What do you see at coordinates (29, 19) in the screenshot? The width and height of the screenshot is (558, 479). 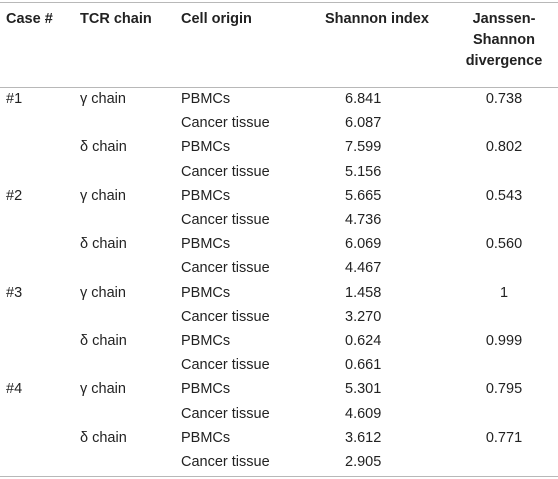 I see `header-case: Case #` at bounding box center [29, 19].